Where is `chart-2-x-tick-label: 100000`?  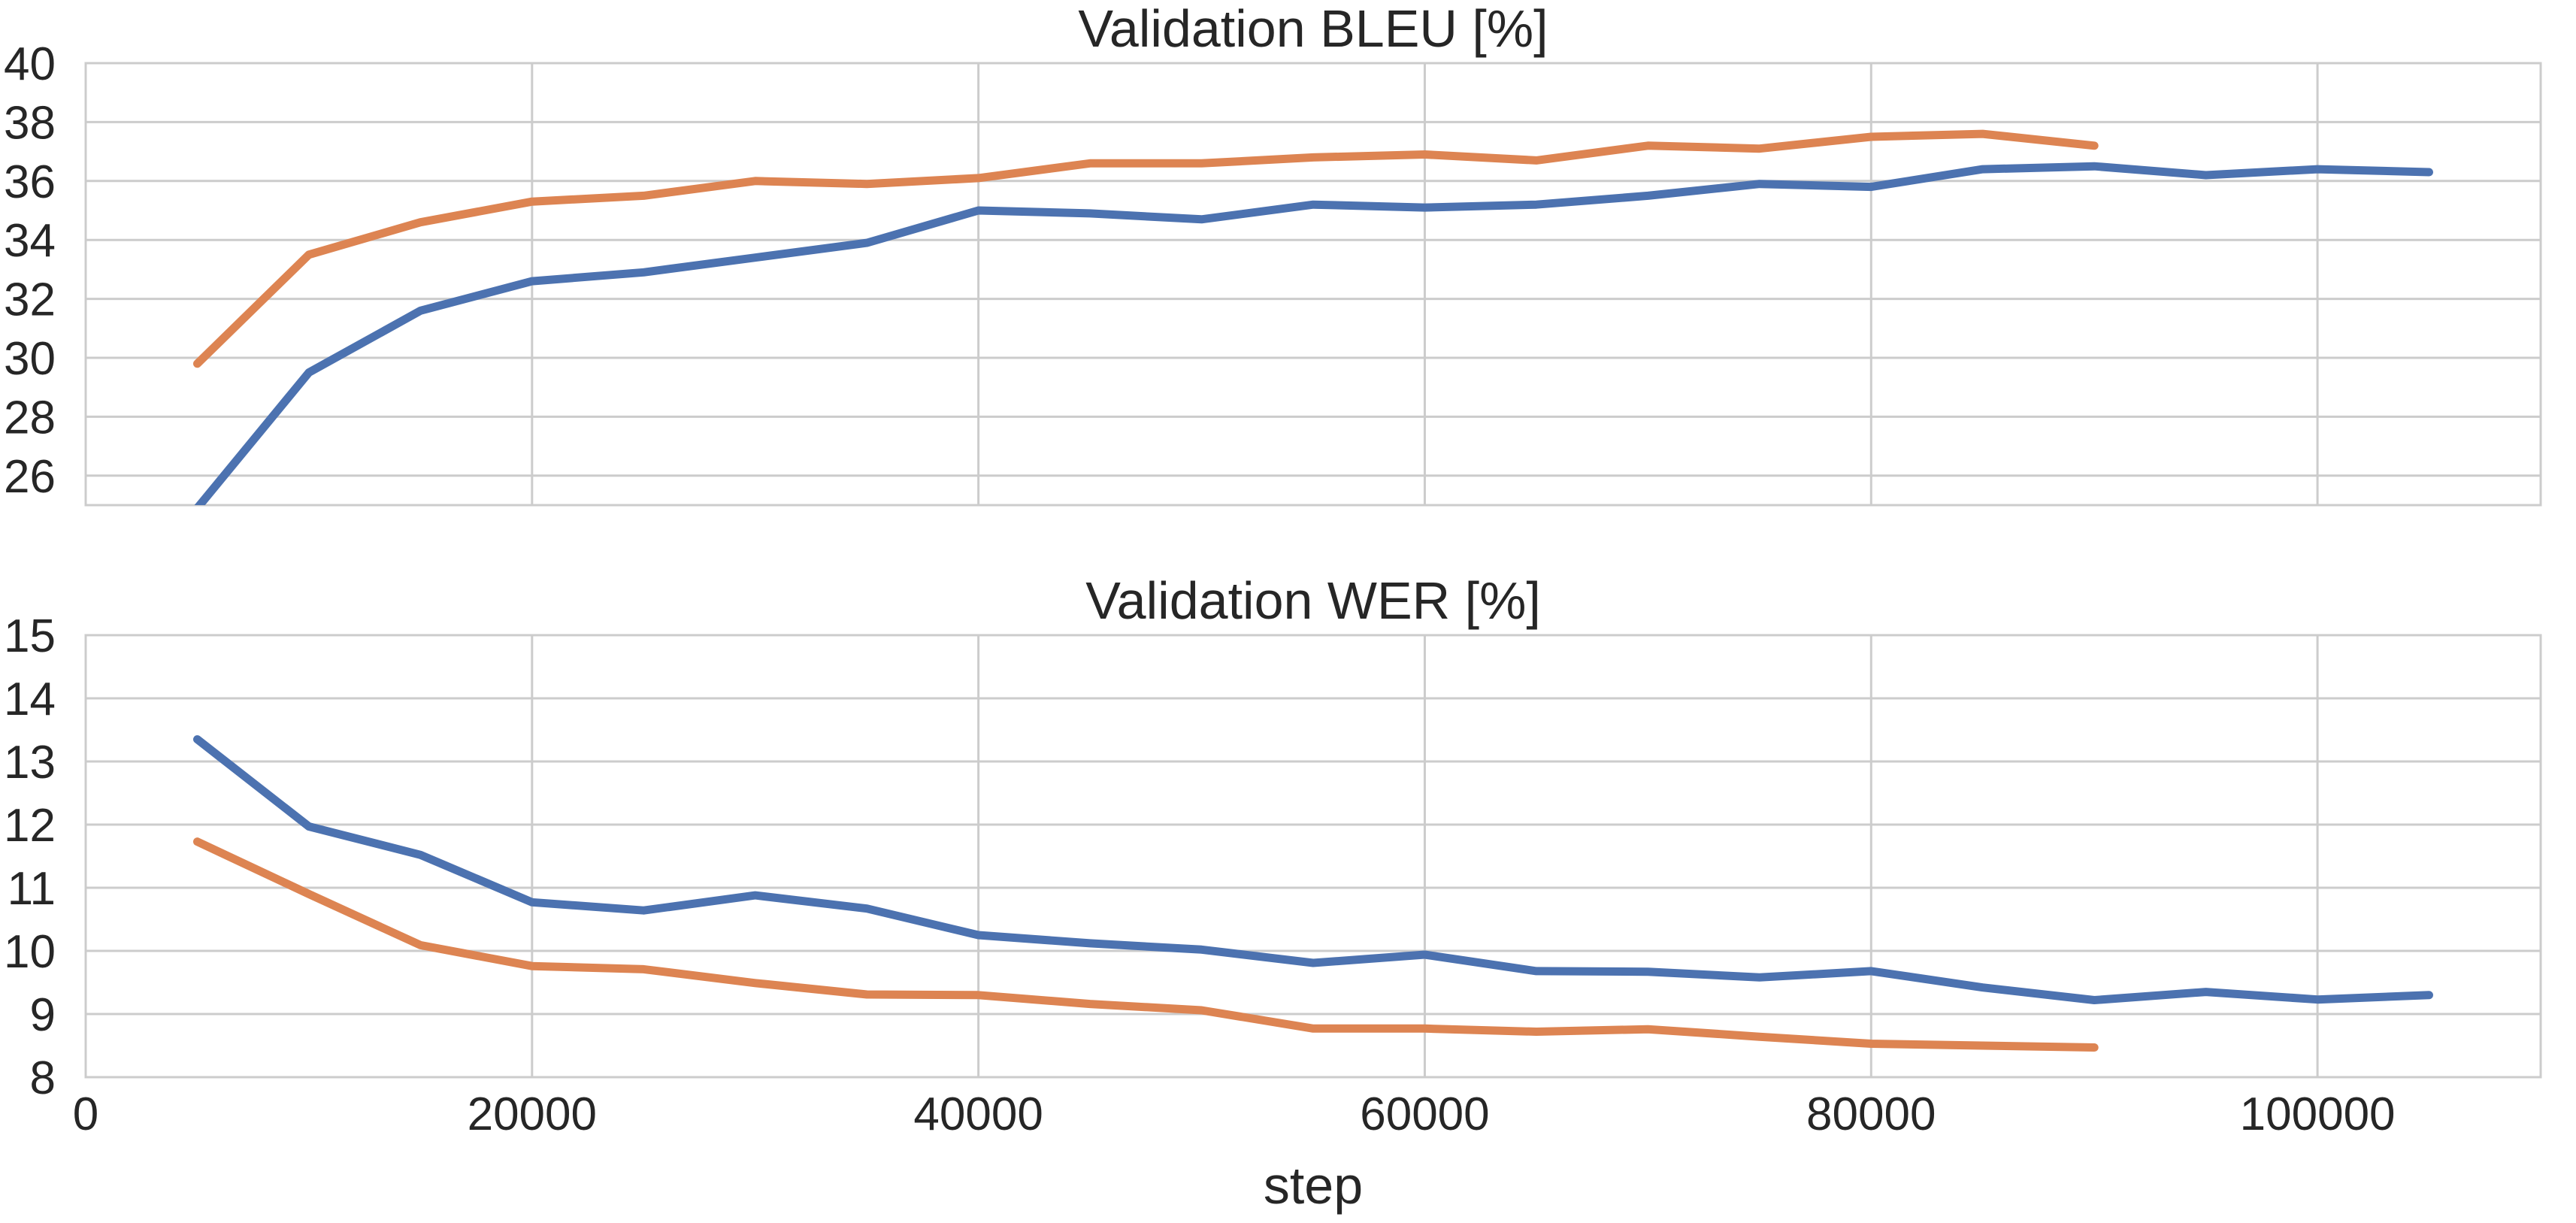 chart-2-x-tick-label: 100000 is located at coordinates (2318, 1114).